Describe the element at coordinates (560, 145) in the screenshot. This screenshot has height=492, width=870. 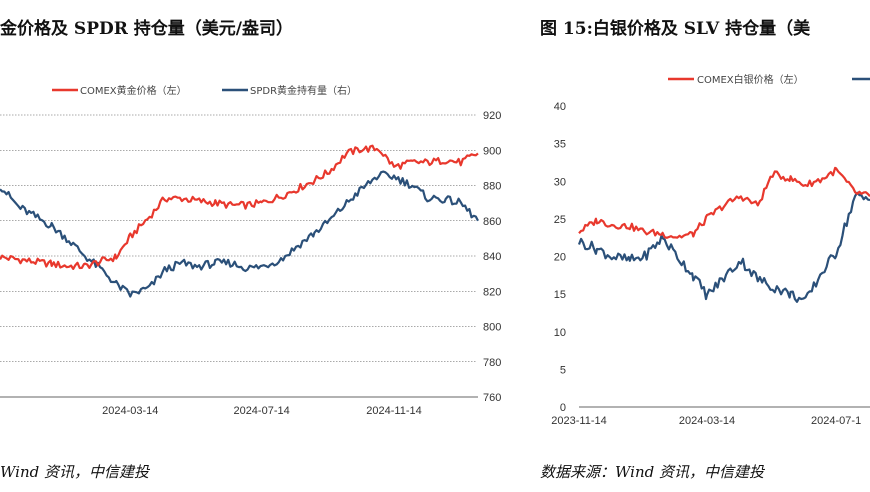
I see `y-left-tick-label: 35` at that location.